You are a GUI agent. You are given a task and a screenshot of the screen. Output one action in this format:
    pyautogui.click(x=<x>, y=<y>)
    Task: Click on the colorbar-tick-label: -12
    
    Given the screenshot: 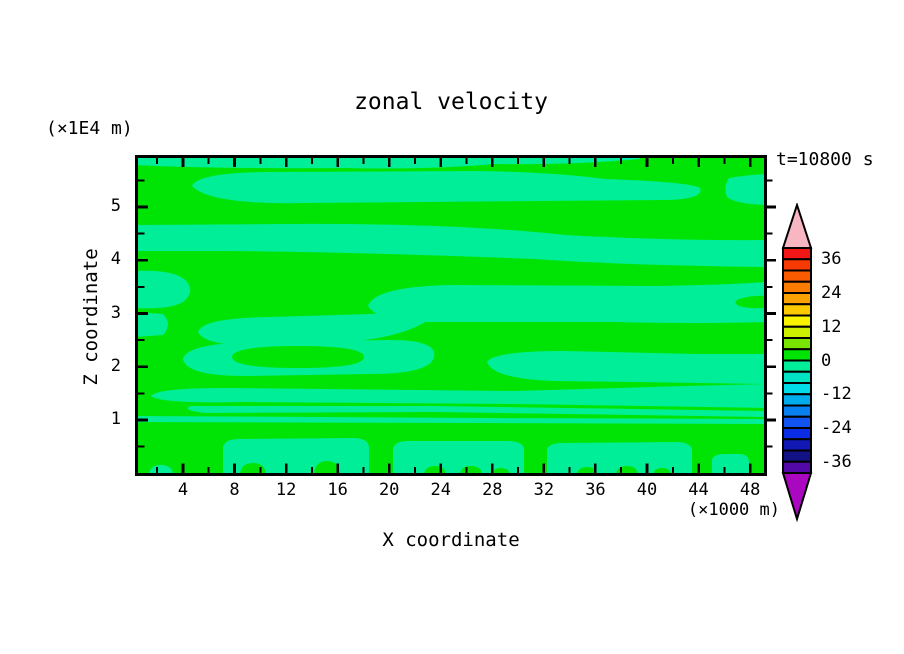 What is the action you would take?
    pyautogui.click(x=836, y=394)
    